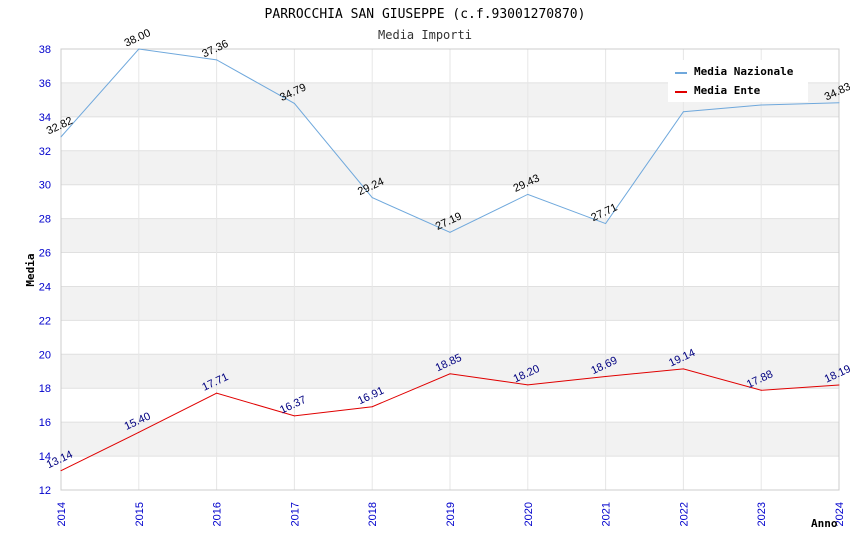 This screenshot has width=850, height=550. Describe the element at coordinates (45, 118) in the screenshot. I see `y-tick-label: 34` at that location.